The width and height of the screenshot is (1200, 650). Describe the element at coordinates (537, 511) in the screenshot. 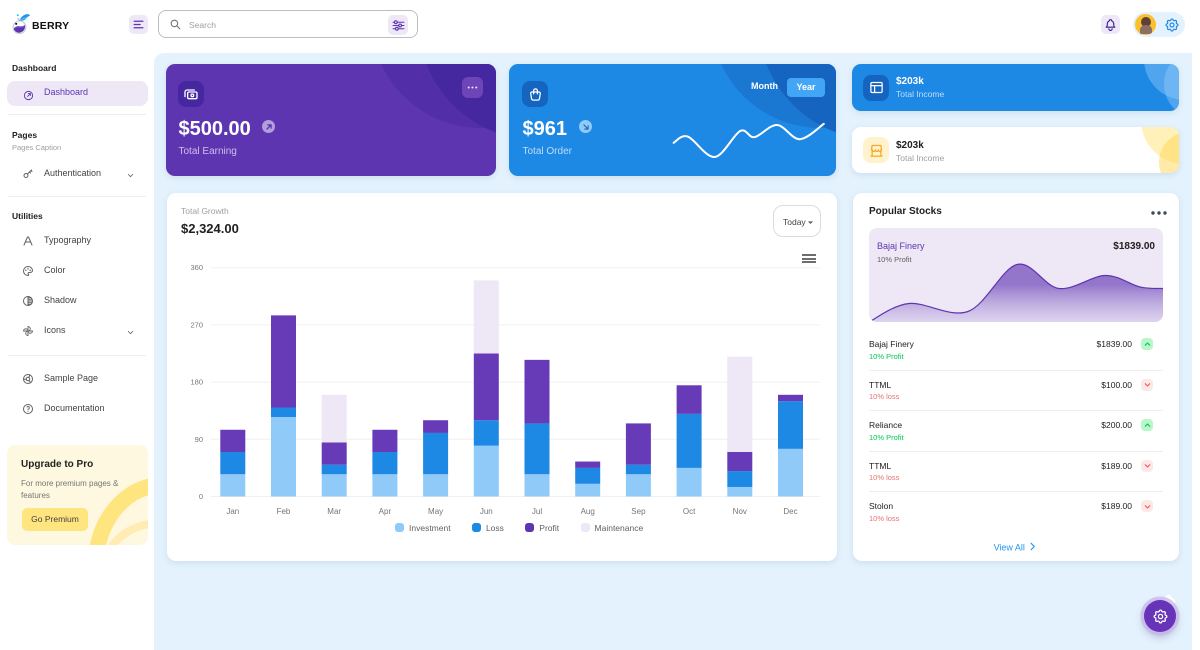

I see `svg-text: Jul` at that location.